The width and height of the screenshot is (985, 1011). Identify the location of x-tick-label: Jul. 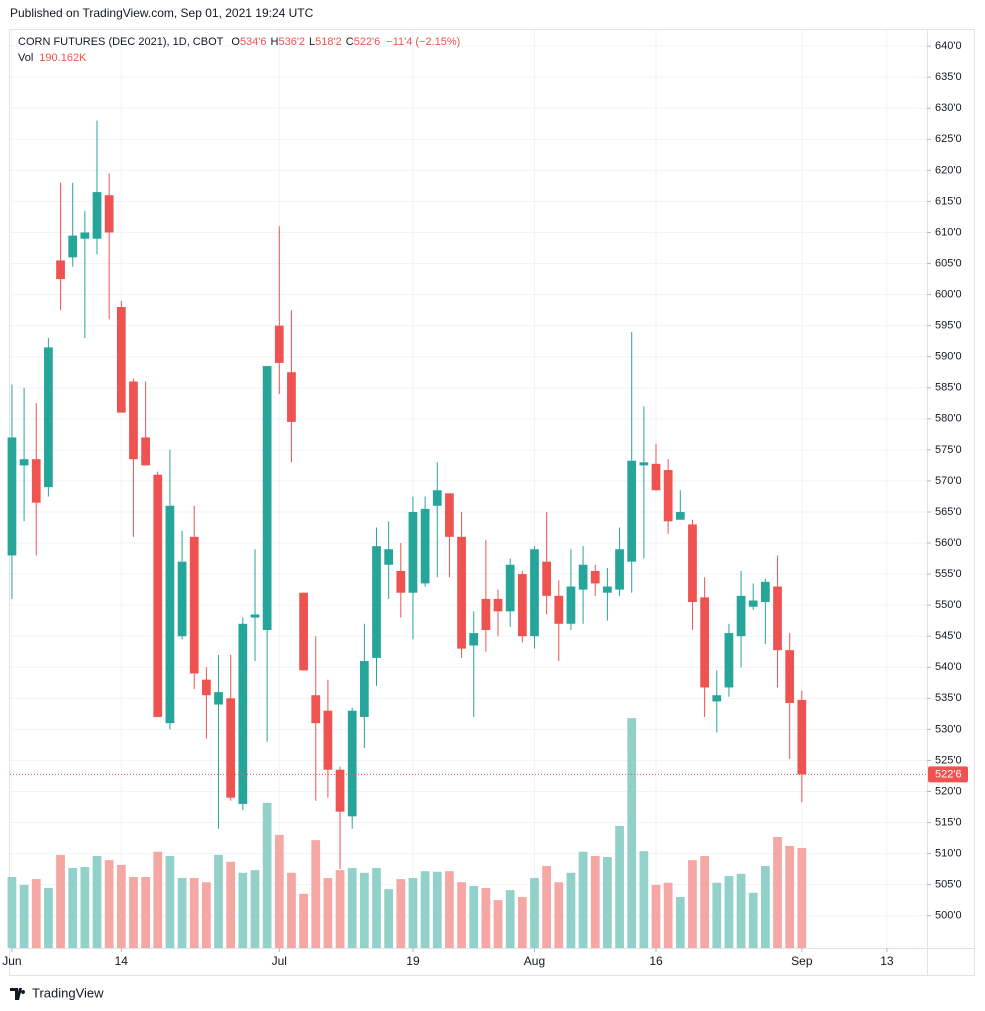
(279, 961).